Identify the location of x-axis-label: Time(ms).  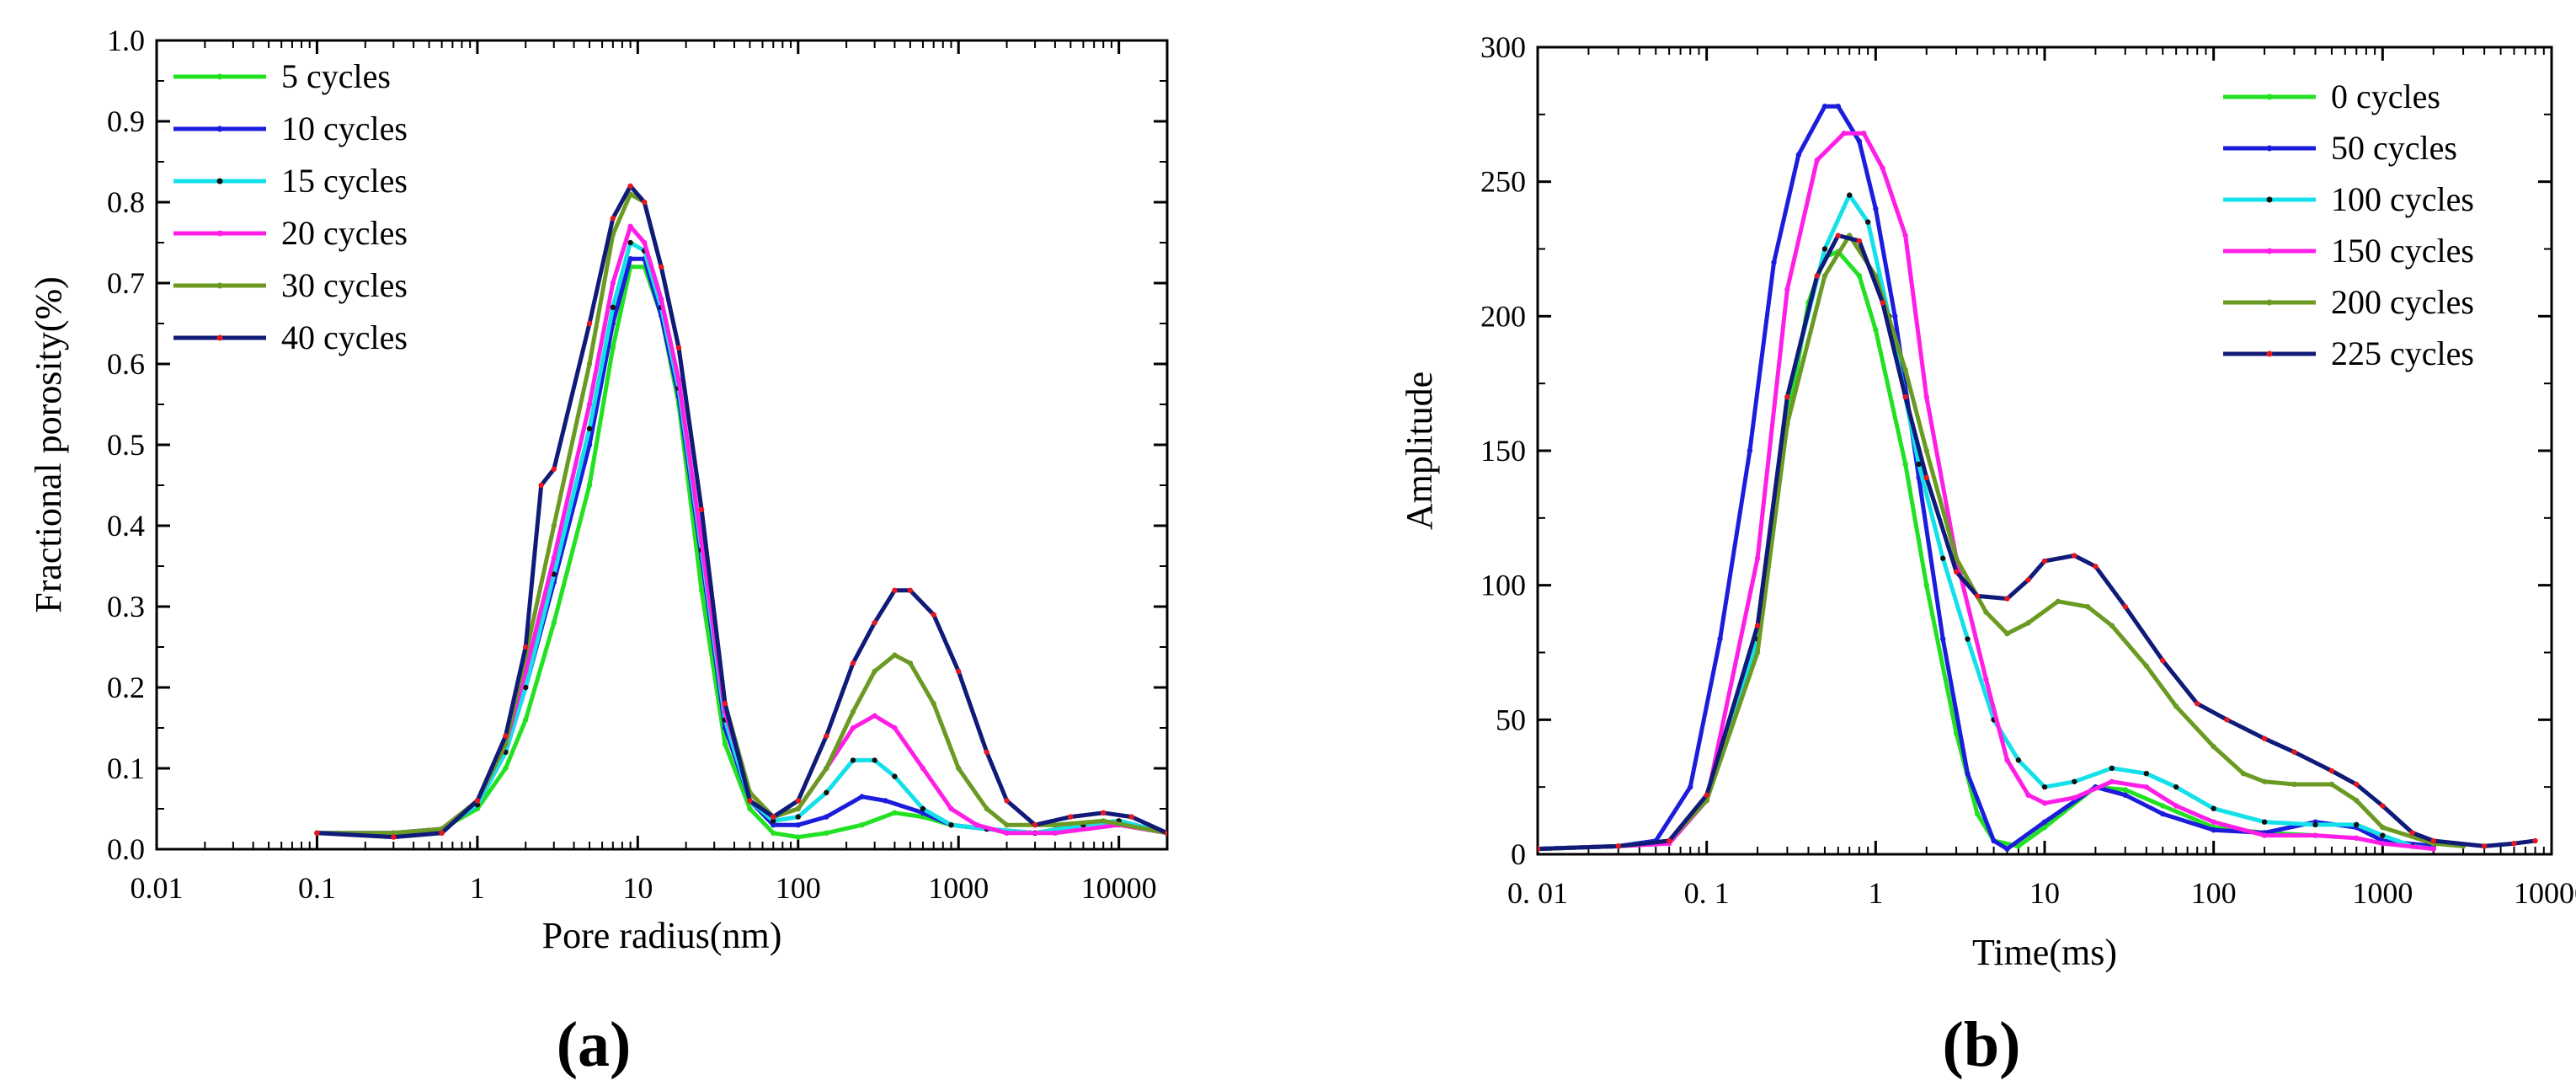
(2044, 952).